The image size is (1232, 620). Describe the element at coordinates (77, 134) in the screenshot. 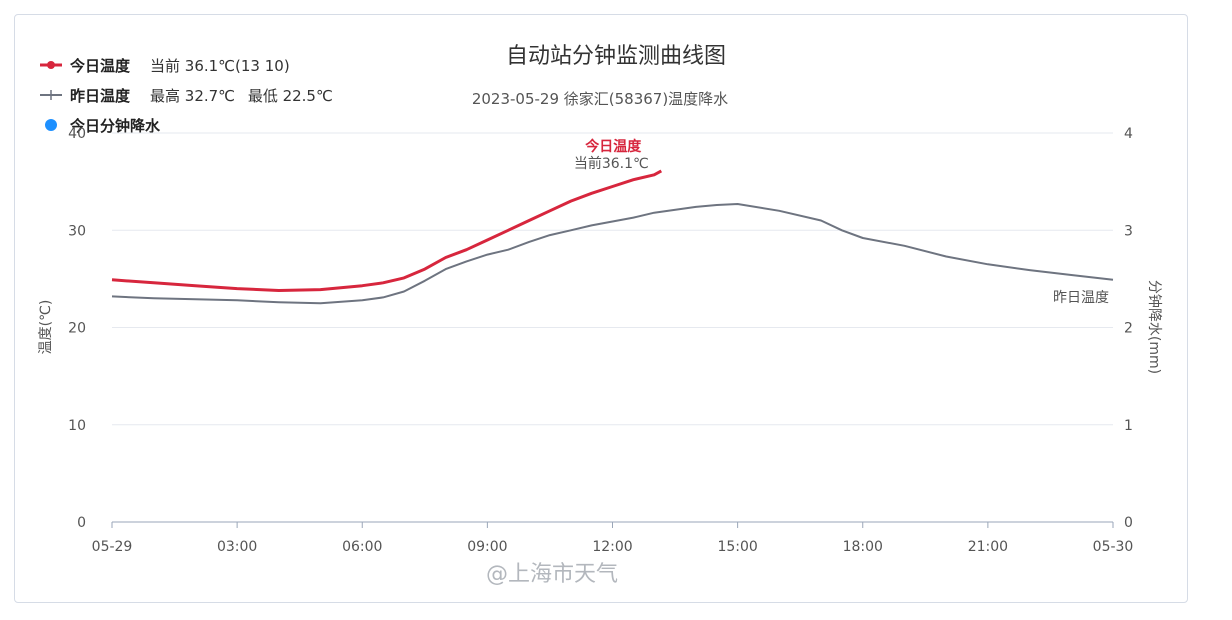

I see `y-tick-label: 40` at that location.